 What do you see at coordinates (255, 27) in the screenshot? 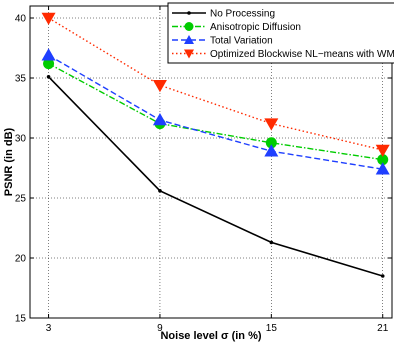
I see `legend-label: Anisotropic Diffusion` at bounding box center [255, 27].